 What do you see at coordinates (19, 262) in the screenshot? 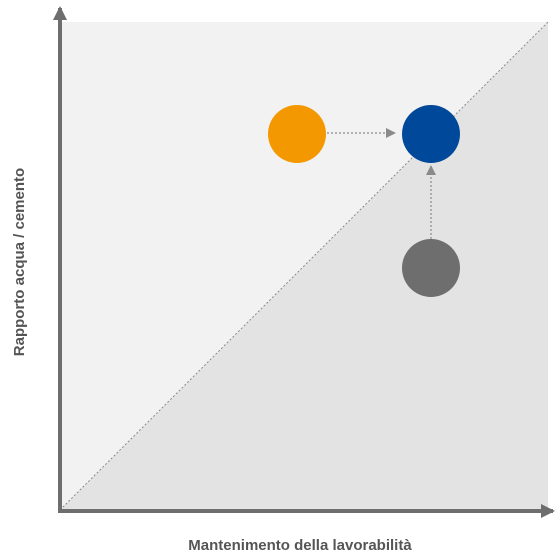
I see `y-axis-label: Rapporto acqua / cemento` at bounding box center [19, 262].